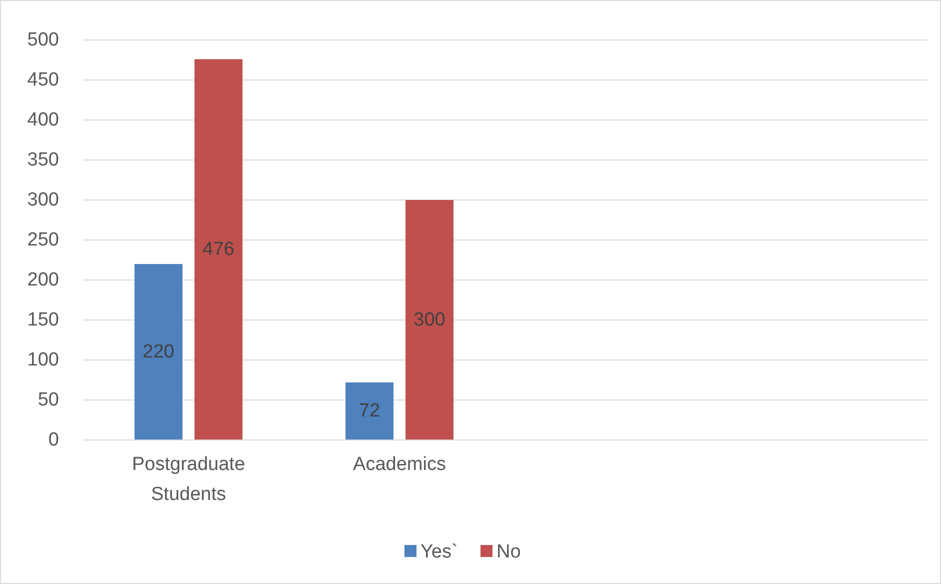 Image resolution: width=941 pixels, height=584 pixels. What do you see at coordinates (43, 280) in the screenshot?
I see `y-tick-label: 200` at bounding box center [43, 280].